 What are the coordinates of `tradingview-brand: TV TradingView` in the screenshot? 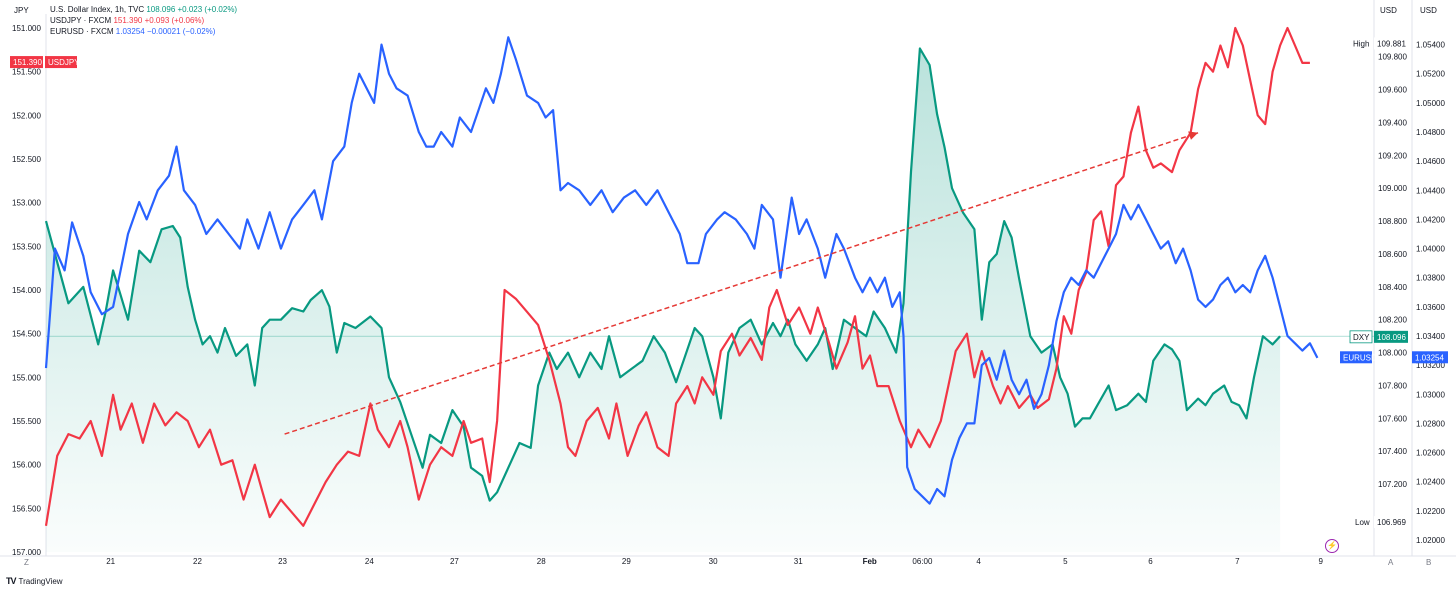 It's located at (34, 581).